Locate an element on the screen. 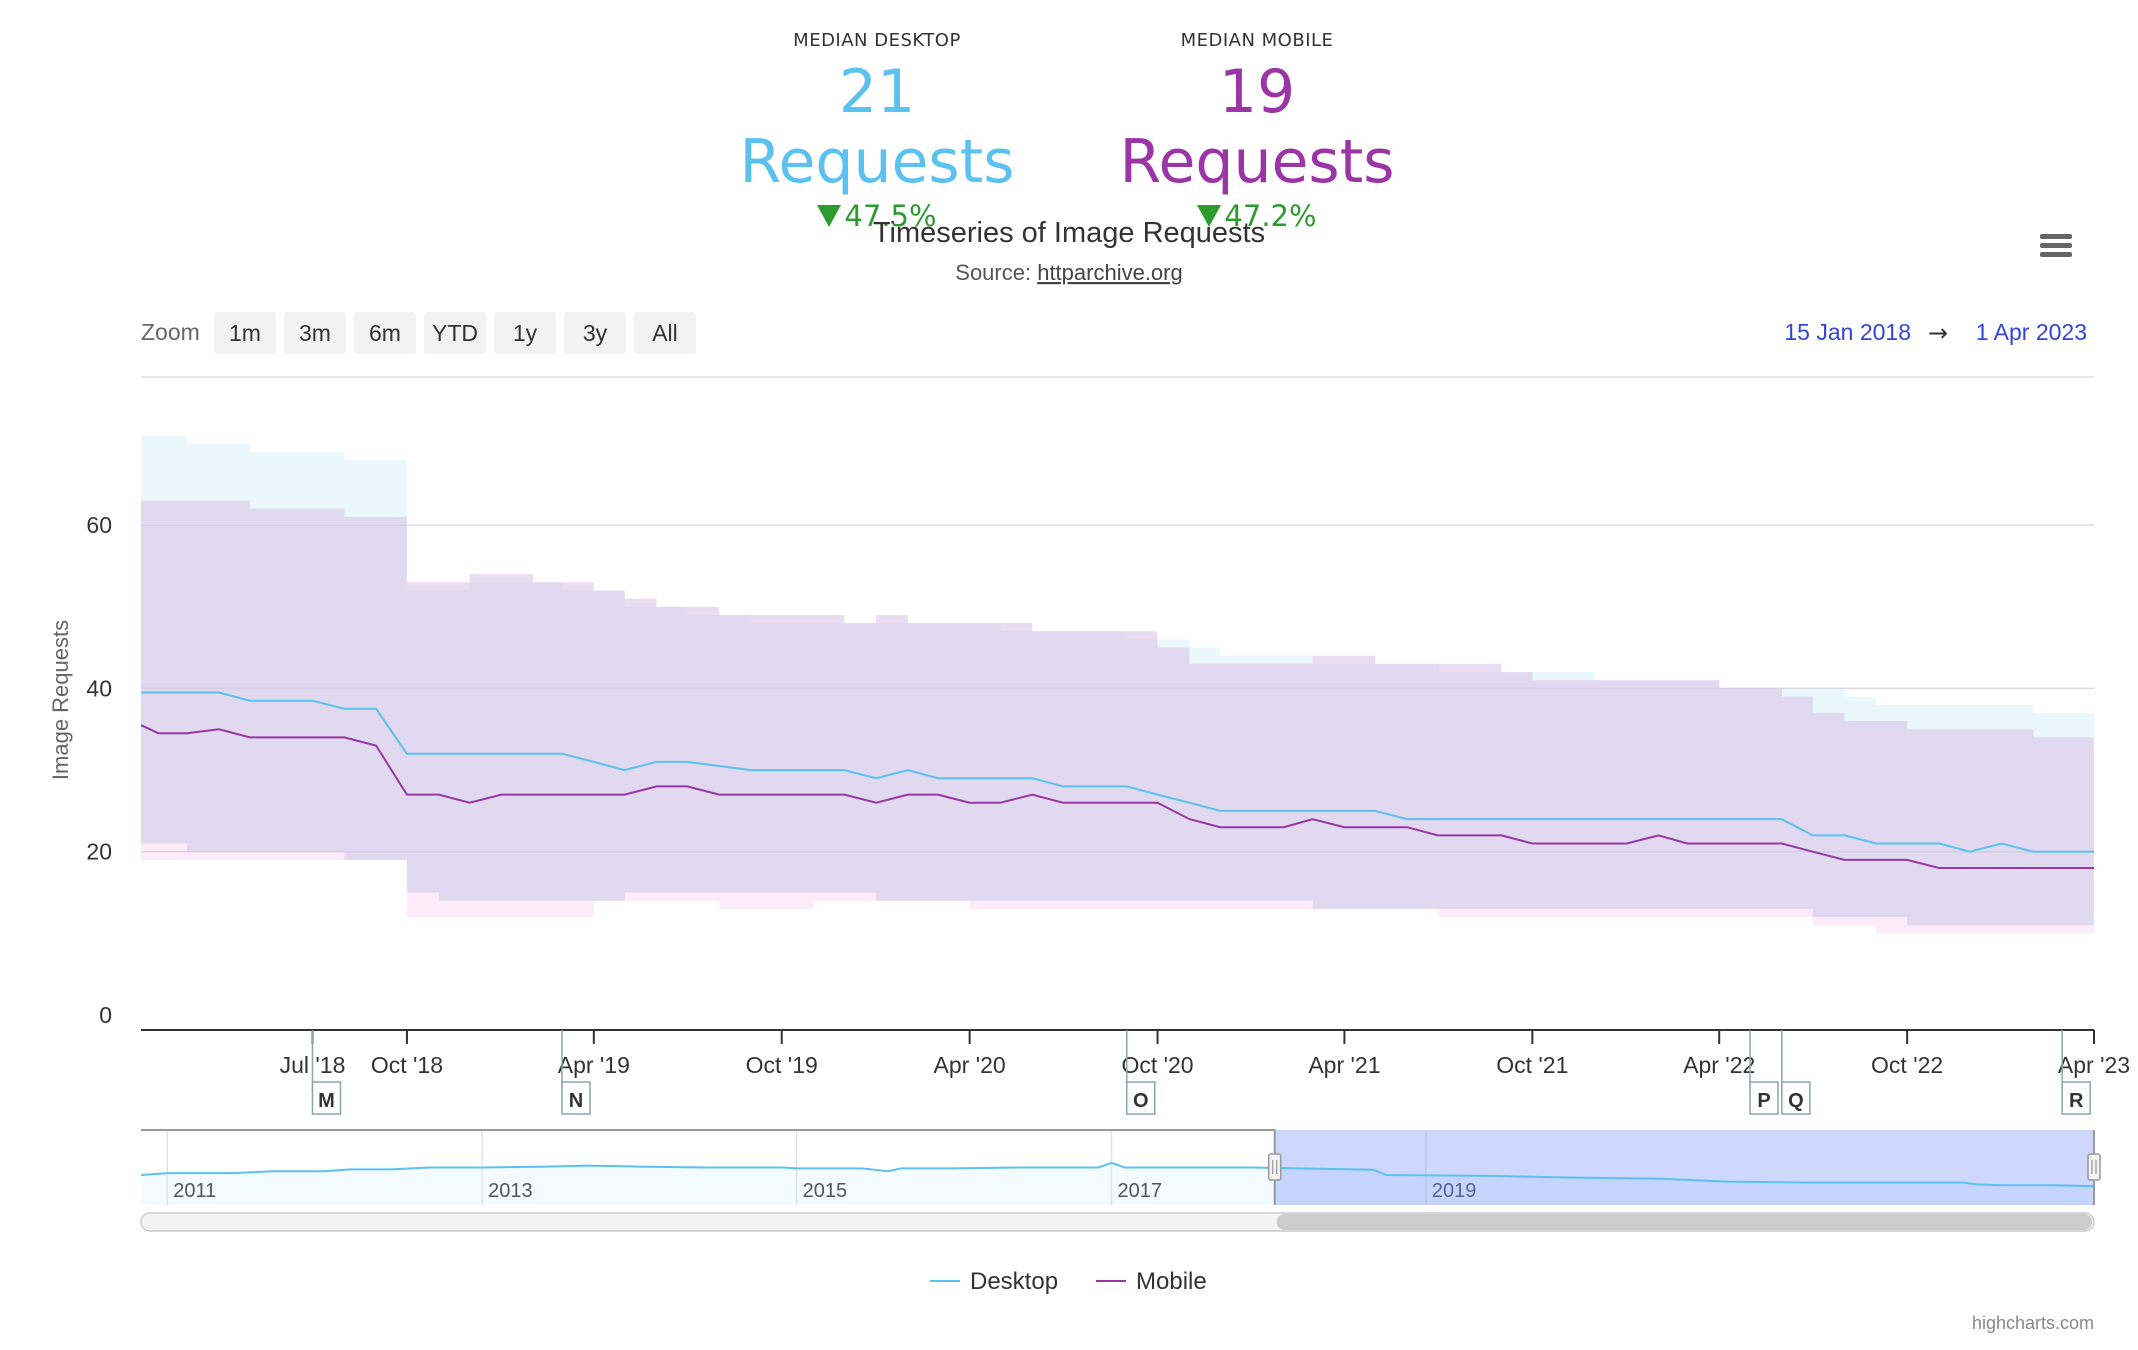 The width and height of the screenshot is (2138, 1350). flag-m: M is located at coordinates (326, 1072).